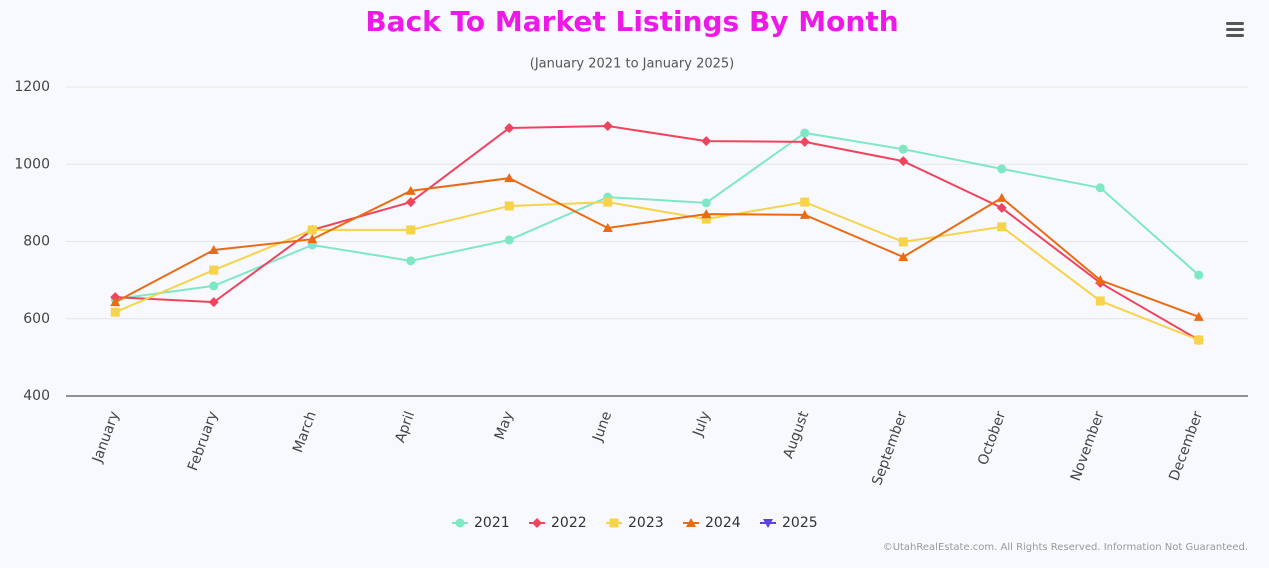 Image resolution: width=1269 pixels, height=568 pixels. I want to click on y-tick-label: 400, so click(36, 396).